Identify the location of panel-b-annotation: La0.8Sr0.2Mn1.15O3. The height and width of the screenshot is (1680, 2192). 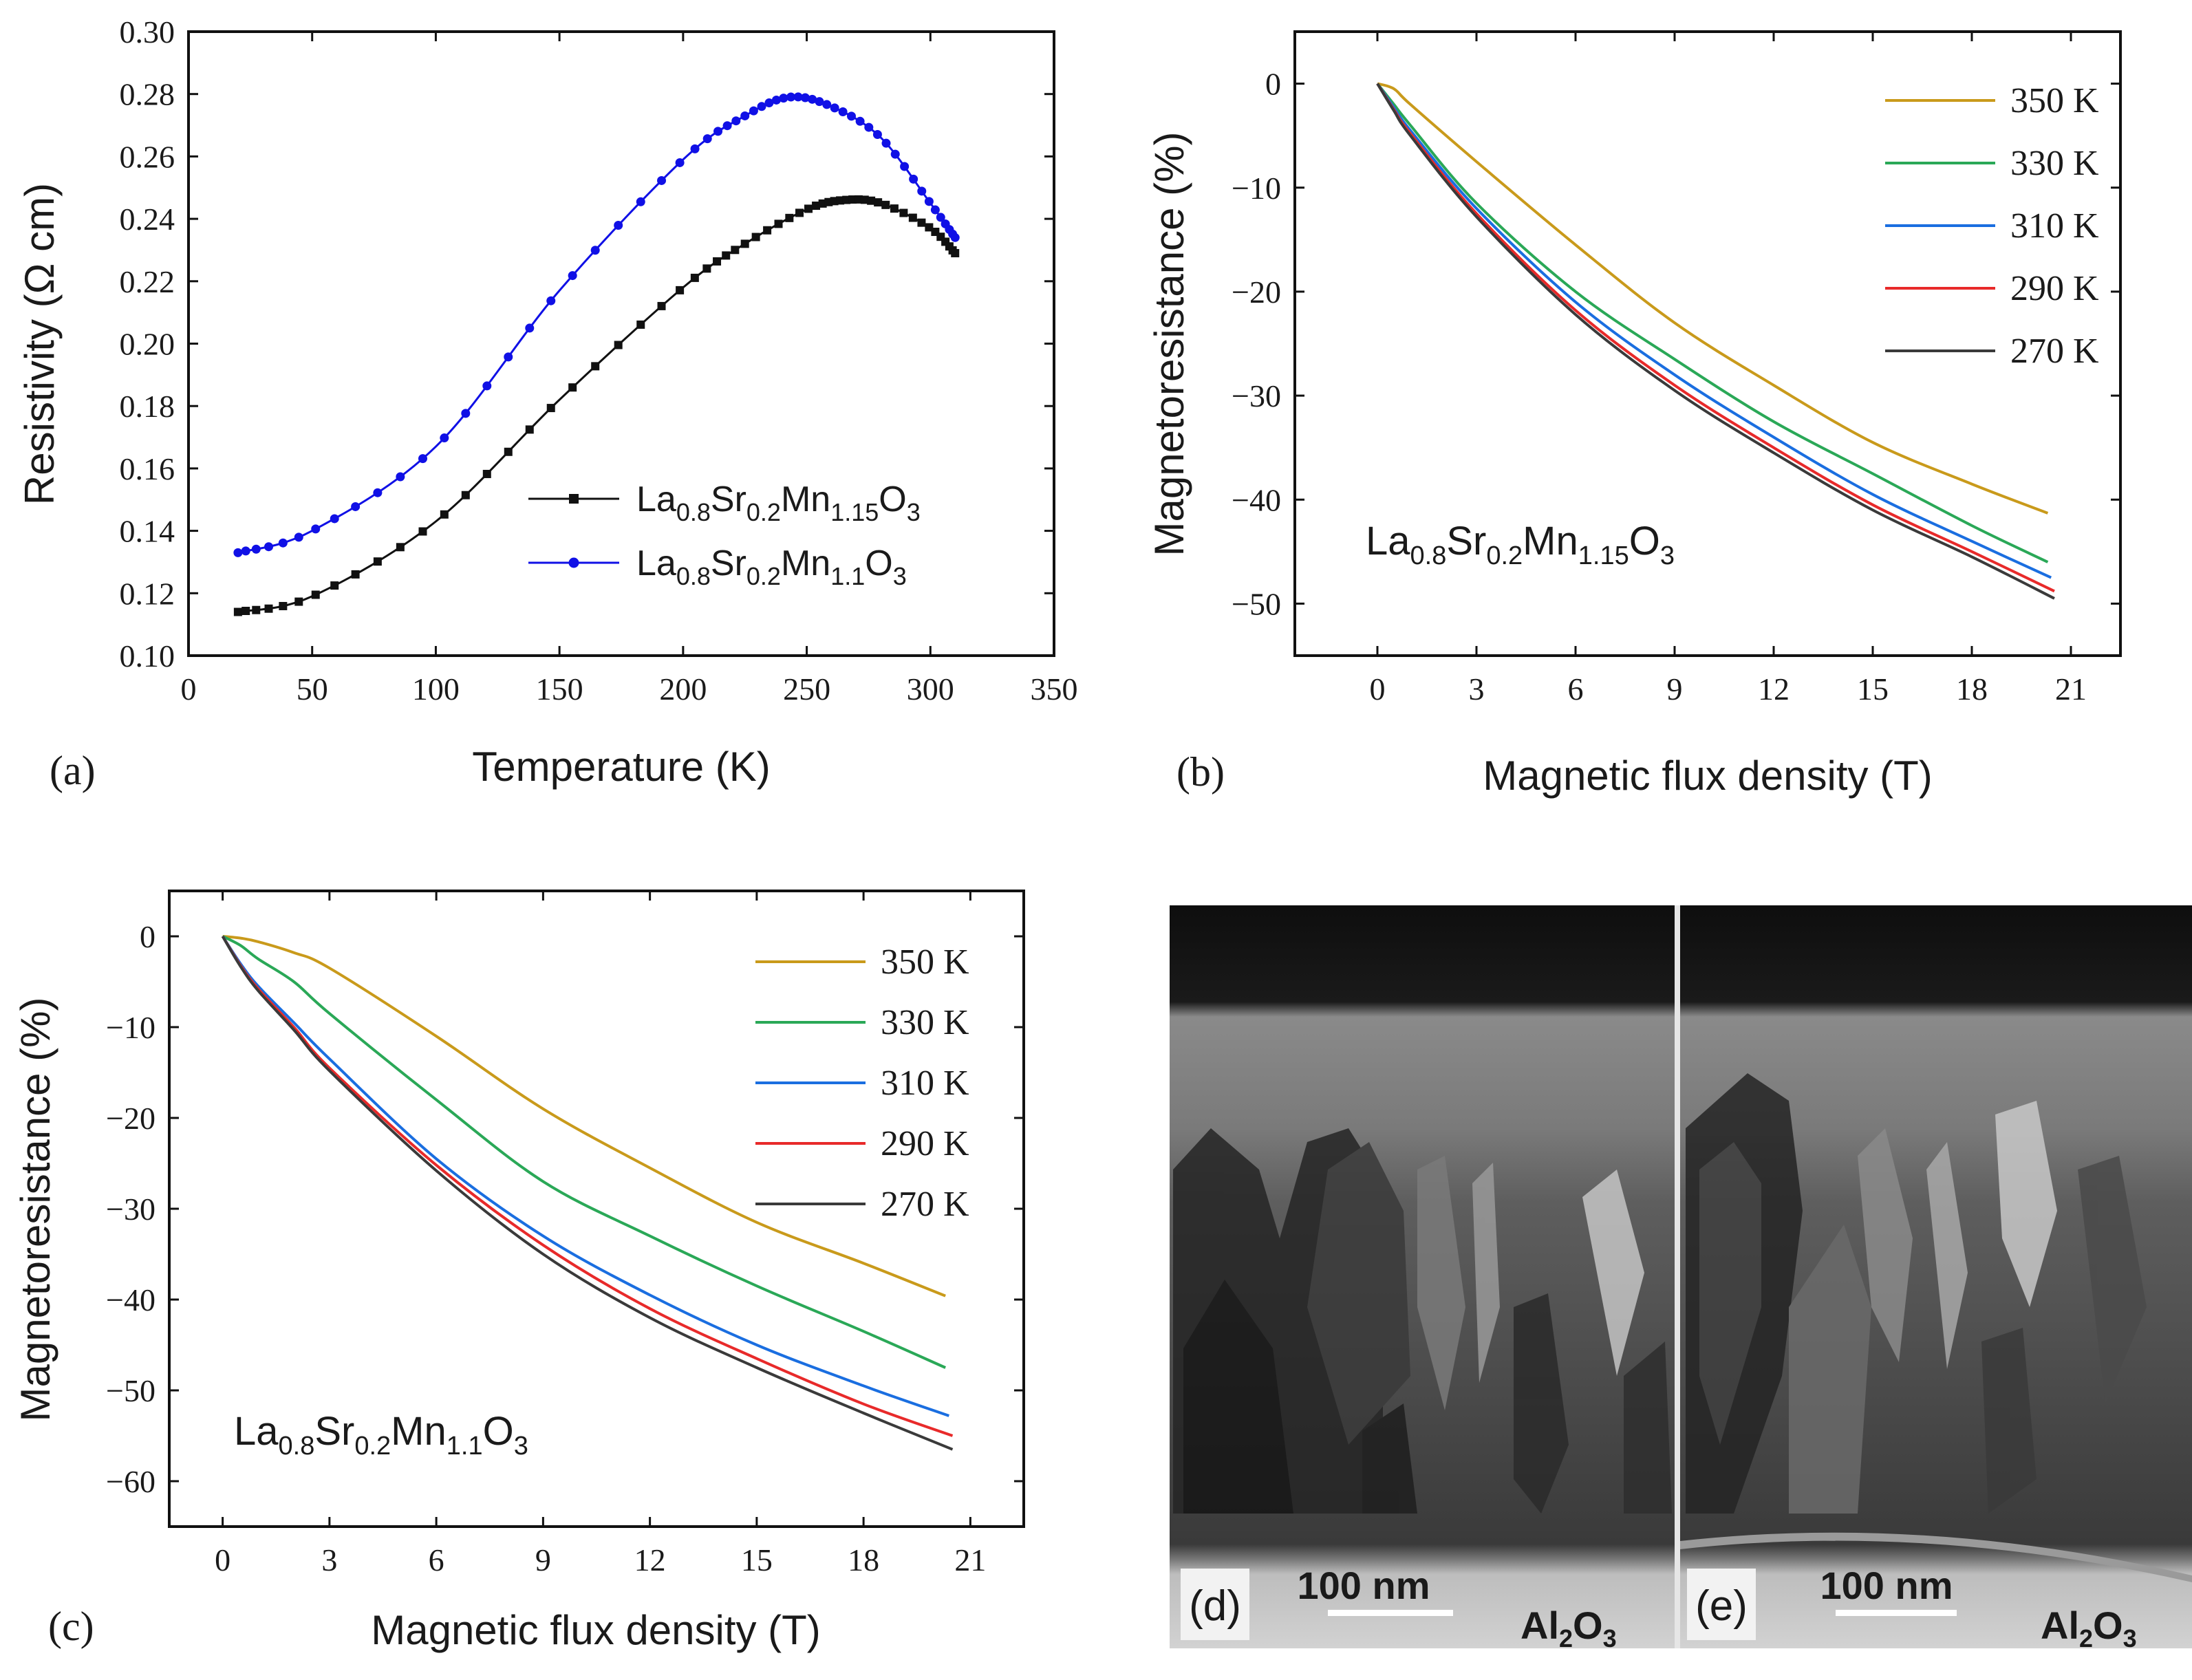
(1520, 544).